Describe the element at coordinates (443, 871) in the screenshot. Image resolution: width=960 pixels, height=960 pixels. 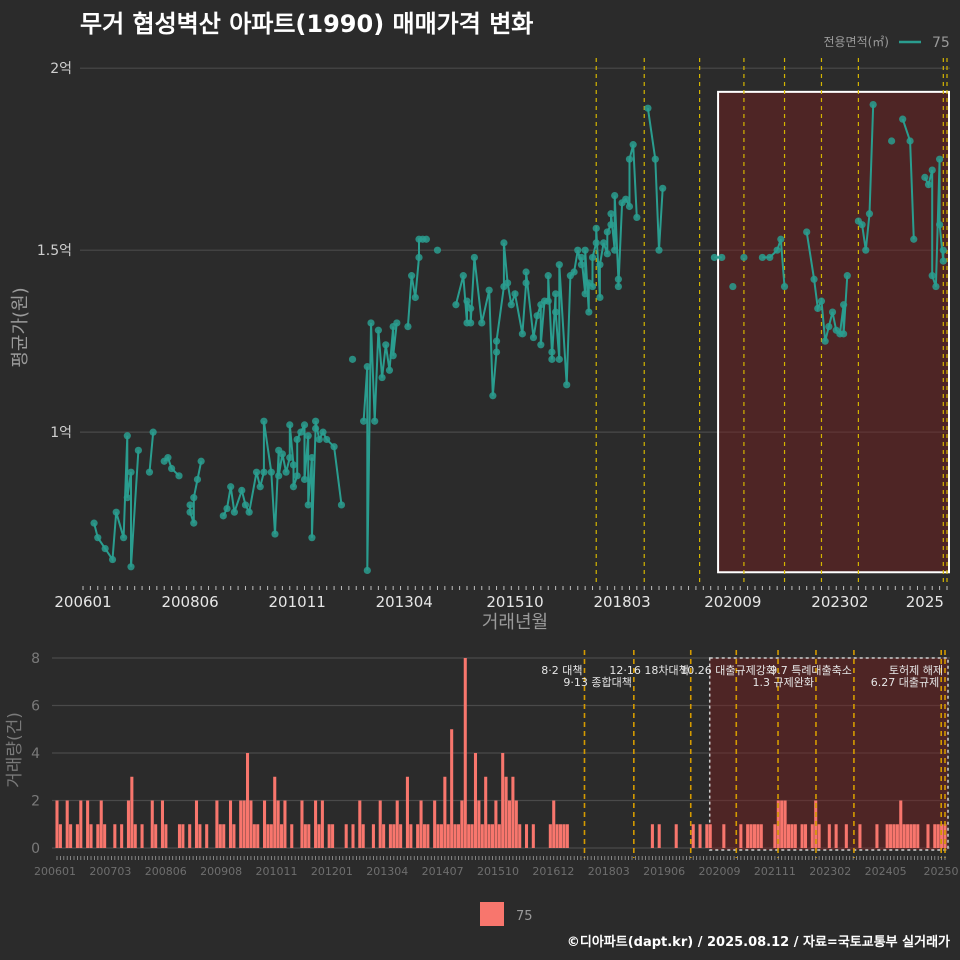
I see `x-tick-label: 201407` at that location.